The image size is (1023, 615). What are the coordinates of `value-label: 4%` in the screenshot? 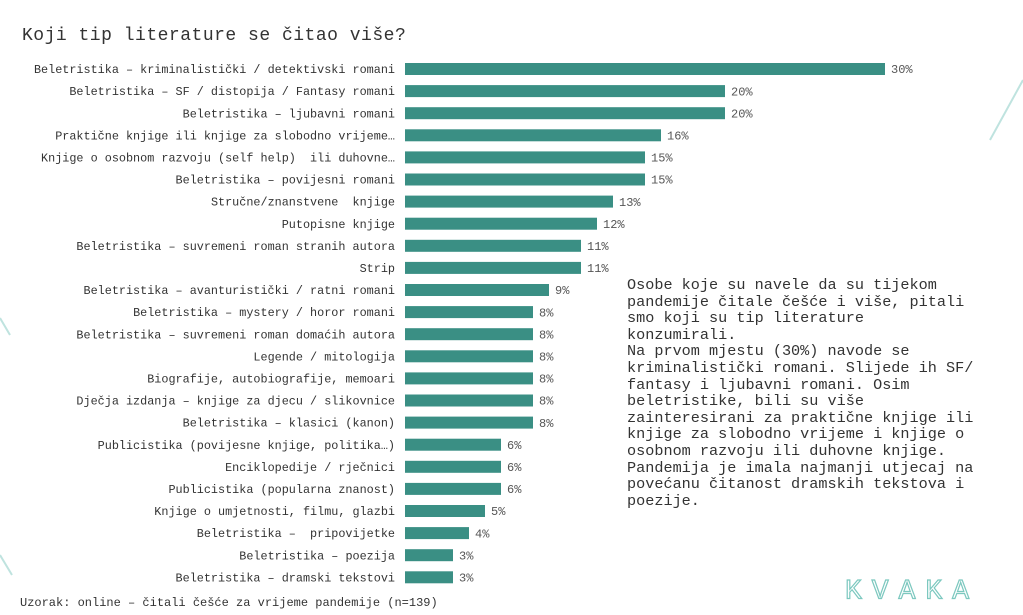 It's located at (482, 534).